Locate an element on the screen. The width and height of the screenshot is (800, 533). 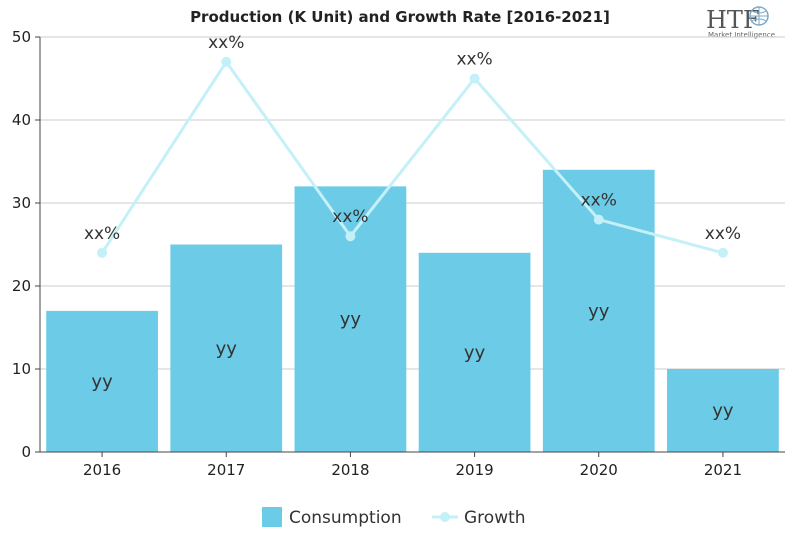
bar-label-2021: yy is located at coordinates (723, 411).